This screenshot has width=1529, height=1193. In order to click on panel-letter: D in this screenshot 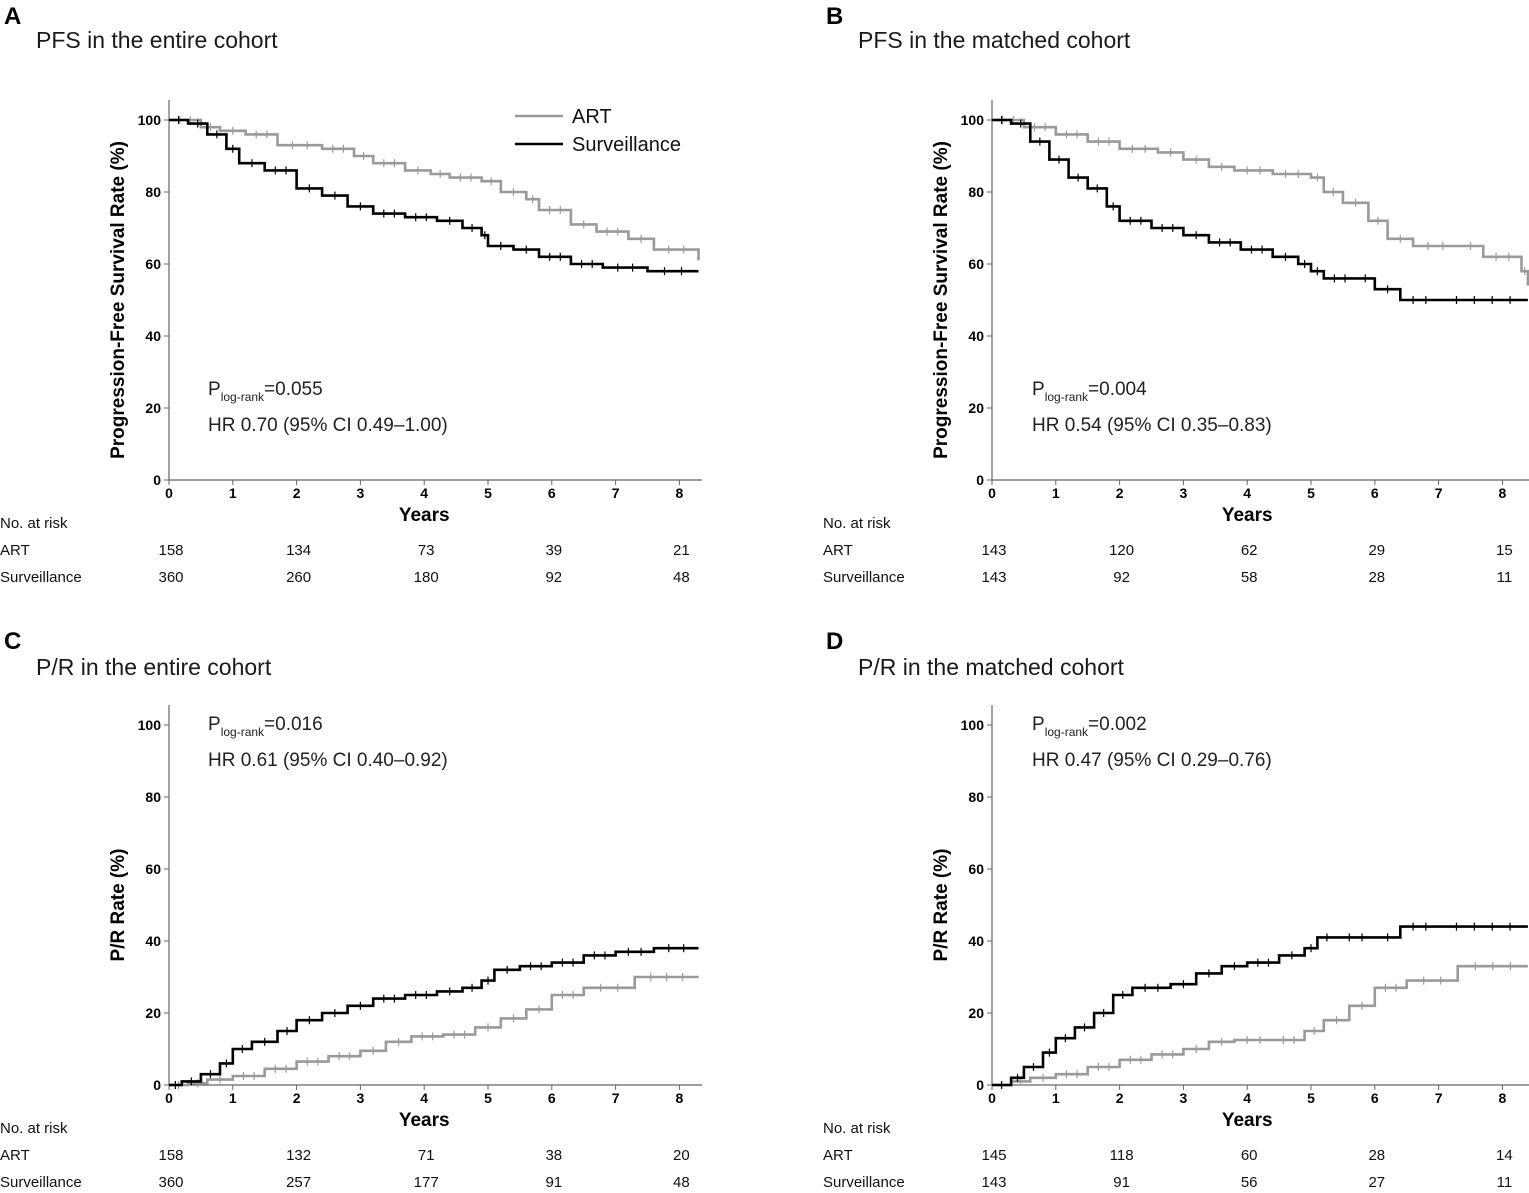, I will do `click(834, 641)`.